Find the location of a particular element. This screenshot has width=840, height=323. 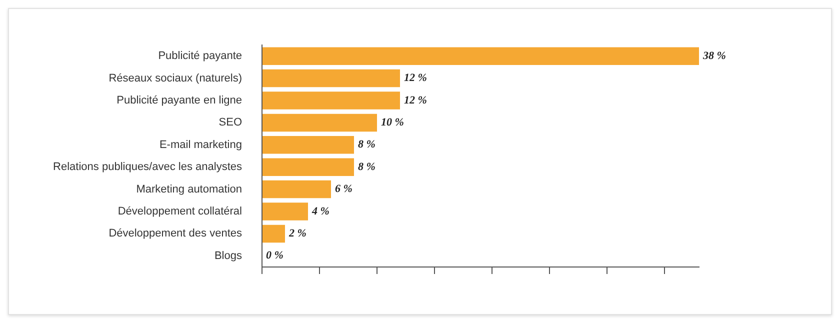

data-label: 10 % is located at coordinates (392, 122).